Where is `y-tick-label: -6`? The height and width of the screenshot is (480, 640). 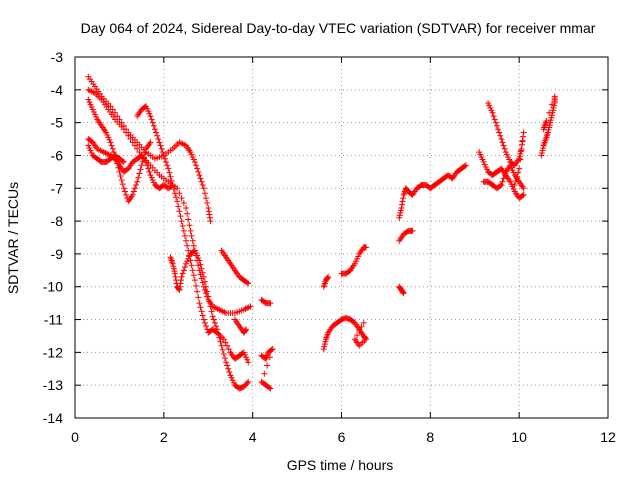
y-tick-label: -6 is located at coordinates (57, 155).